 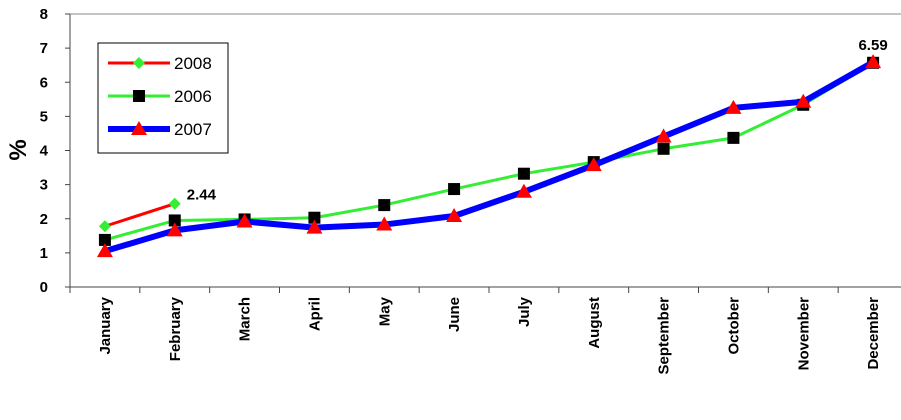 What do you see at coordinates (105, 325) in the screenshot?
I see `x-tick-label: January` at bounding box center [105, 325].